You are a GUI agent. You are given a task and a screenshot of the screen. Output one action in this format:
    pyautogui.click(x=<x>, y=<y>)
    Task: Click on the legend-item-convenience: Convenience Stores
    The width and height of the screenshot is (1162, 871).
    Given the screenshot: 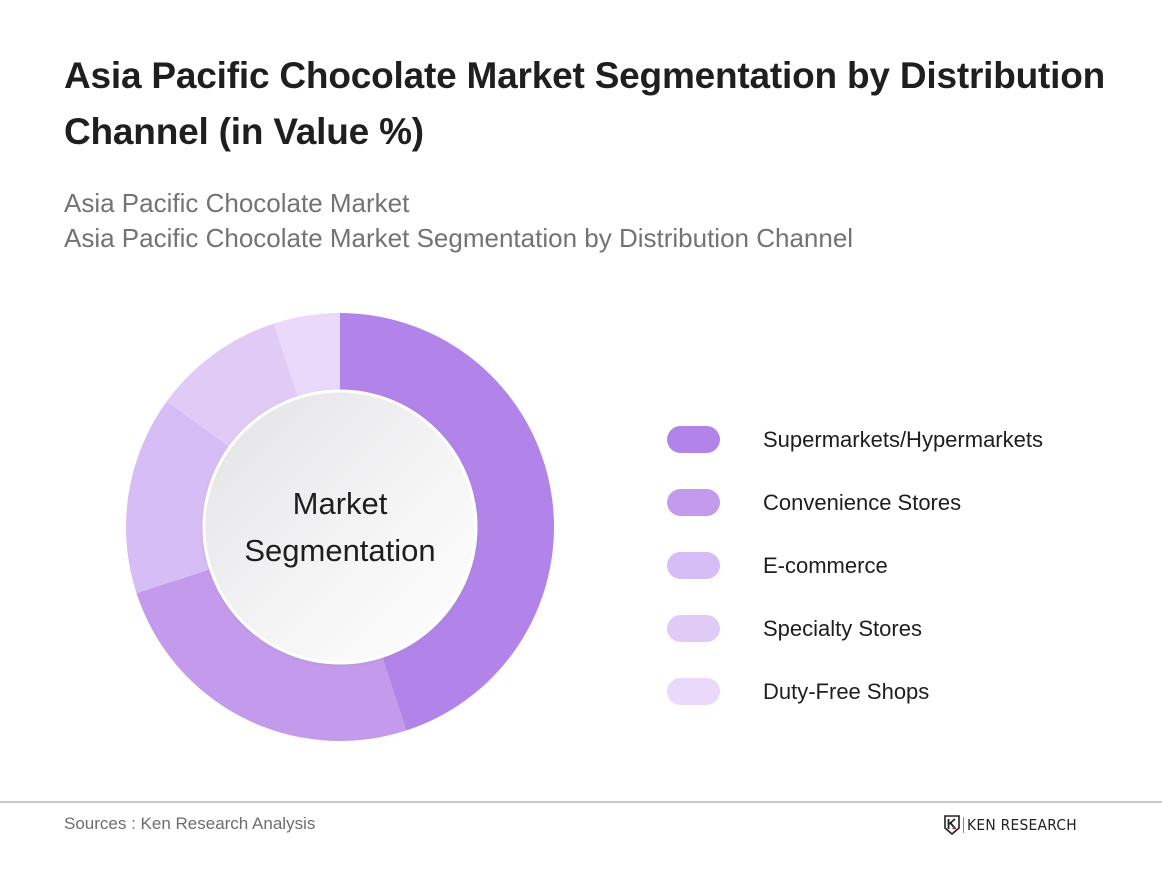 What is the action you would take?
    pyautogui.click(x=855, y=502)
    